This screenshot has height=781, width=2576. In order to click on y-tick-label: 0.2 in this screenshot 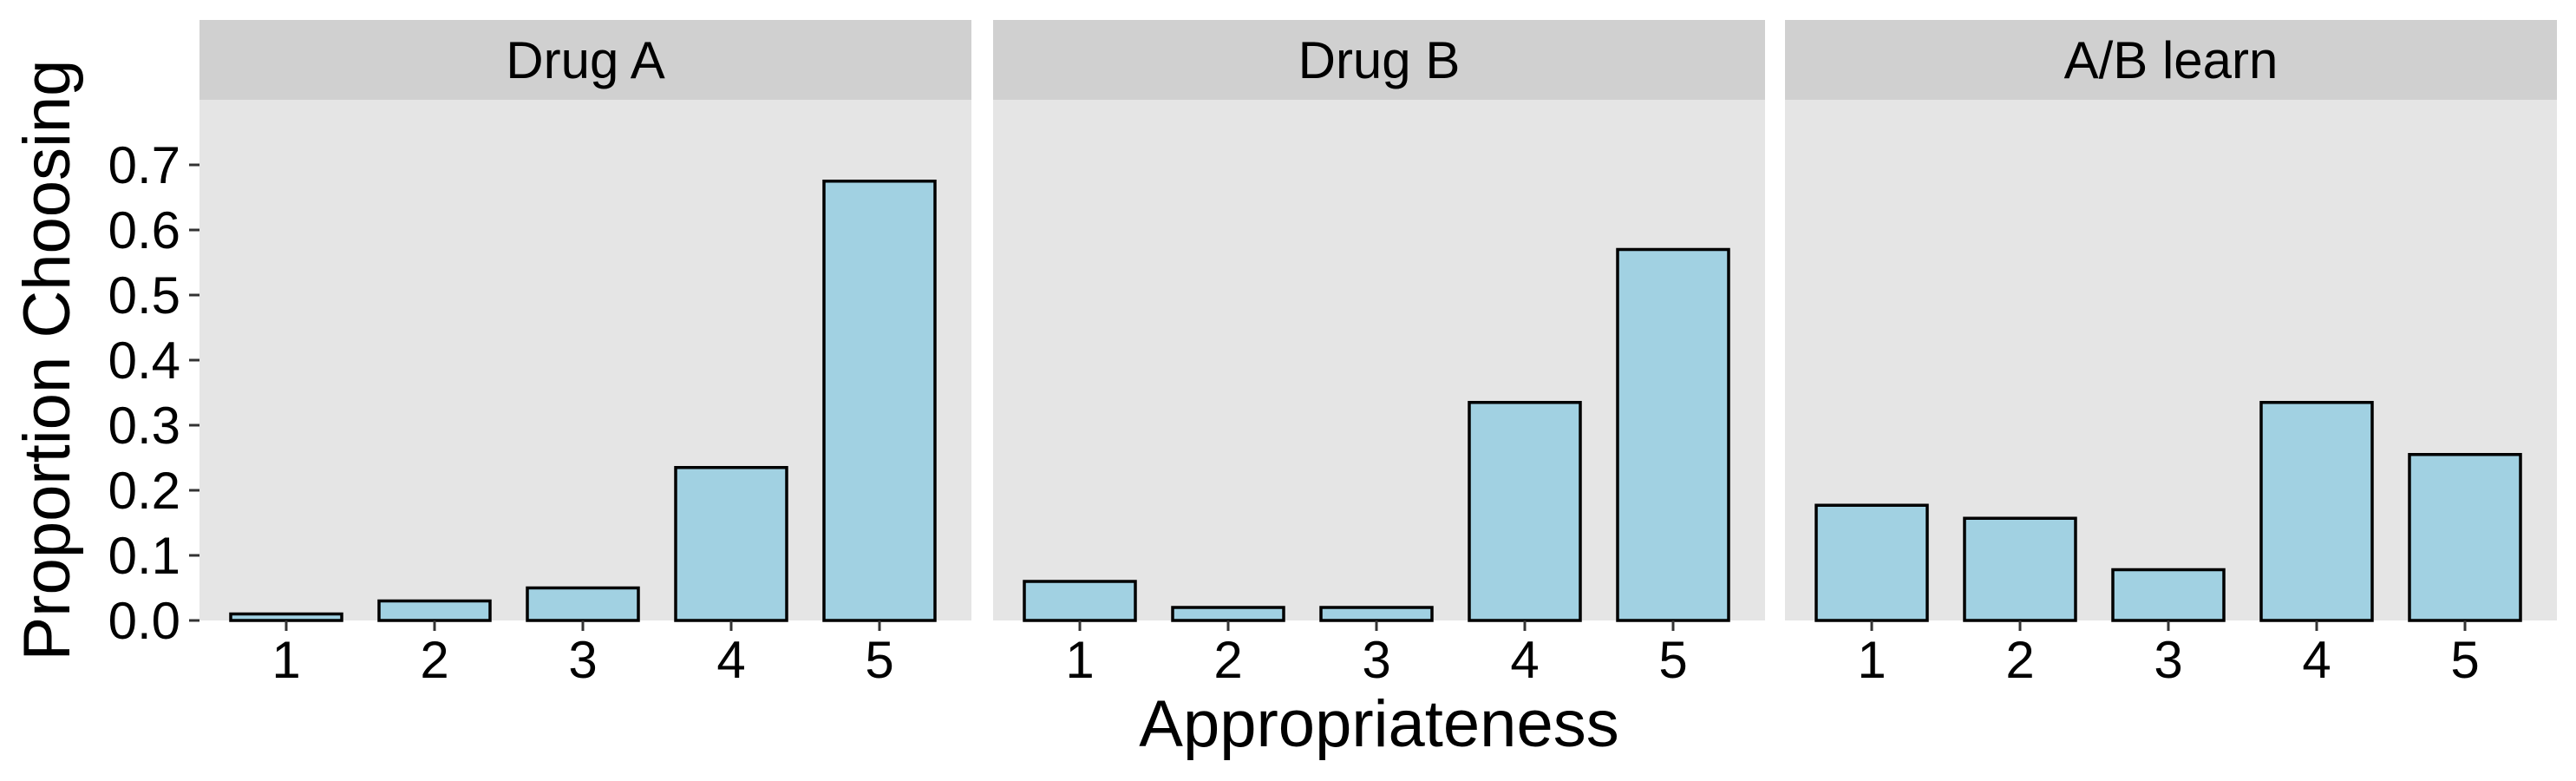, I will do `click(144, 491)`.